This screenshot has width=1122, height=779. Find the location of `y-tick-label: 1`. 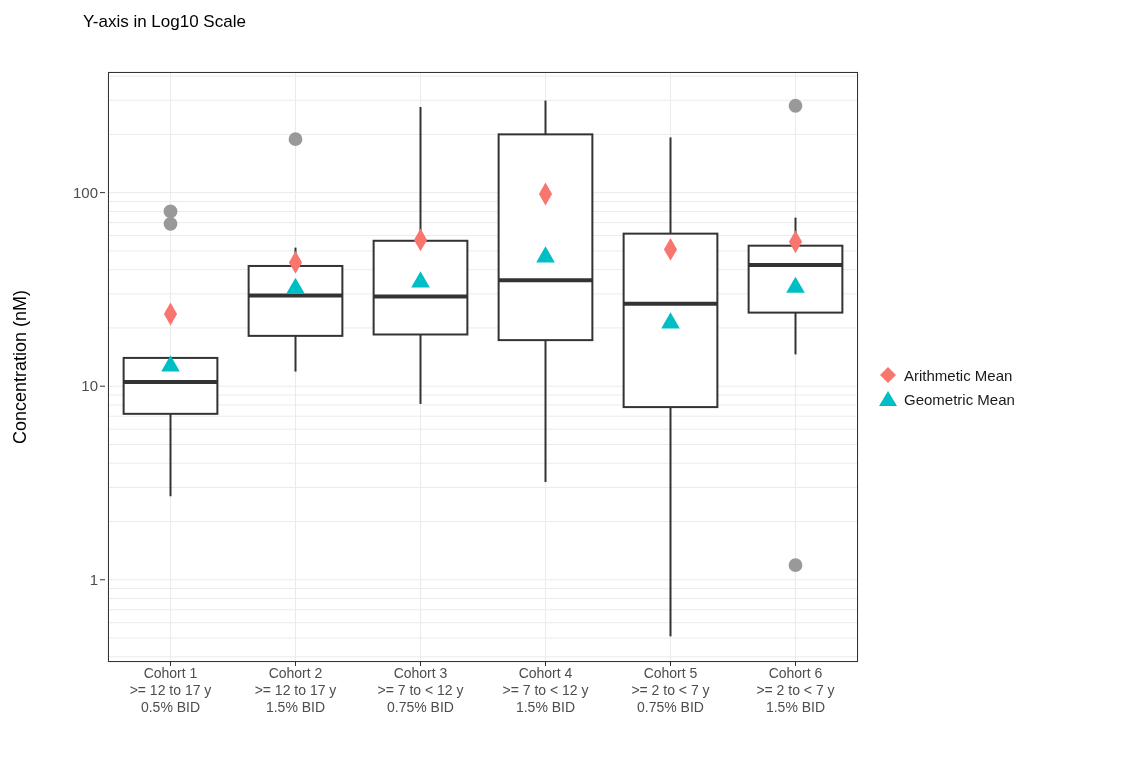

y-tick-label: 1 is located at coordinates (93, 579).